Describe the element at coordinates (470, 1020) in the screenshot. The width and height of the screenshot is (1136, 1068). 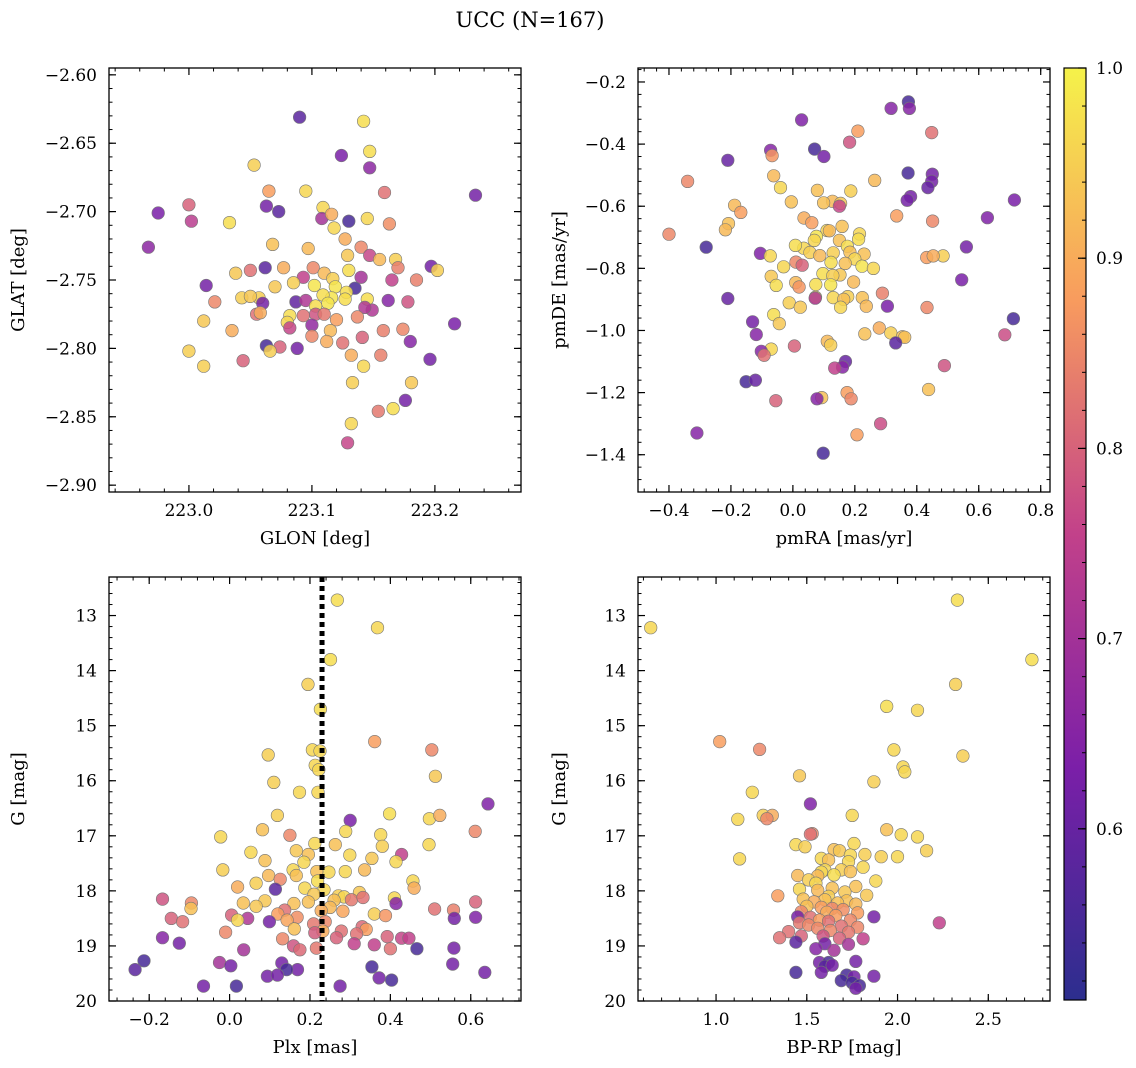
I see `plx-g-x-tick-label: 0.6` at that location.